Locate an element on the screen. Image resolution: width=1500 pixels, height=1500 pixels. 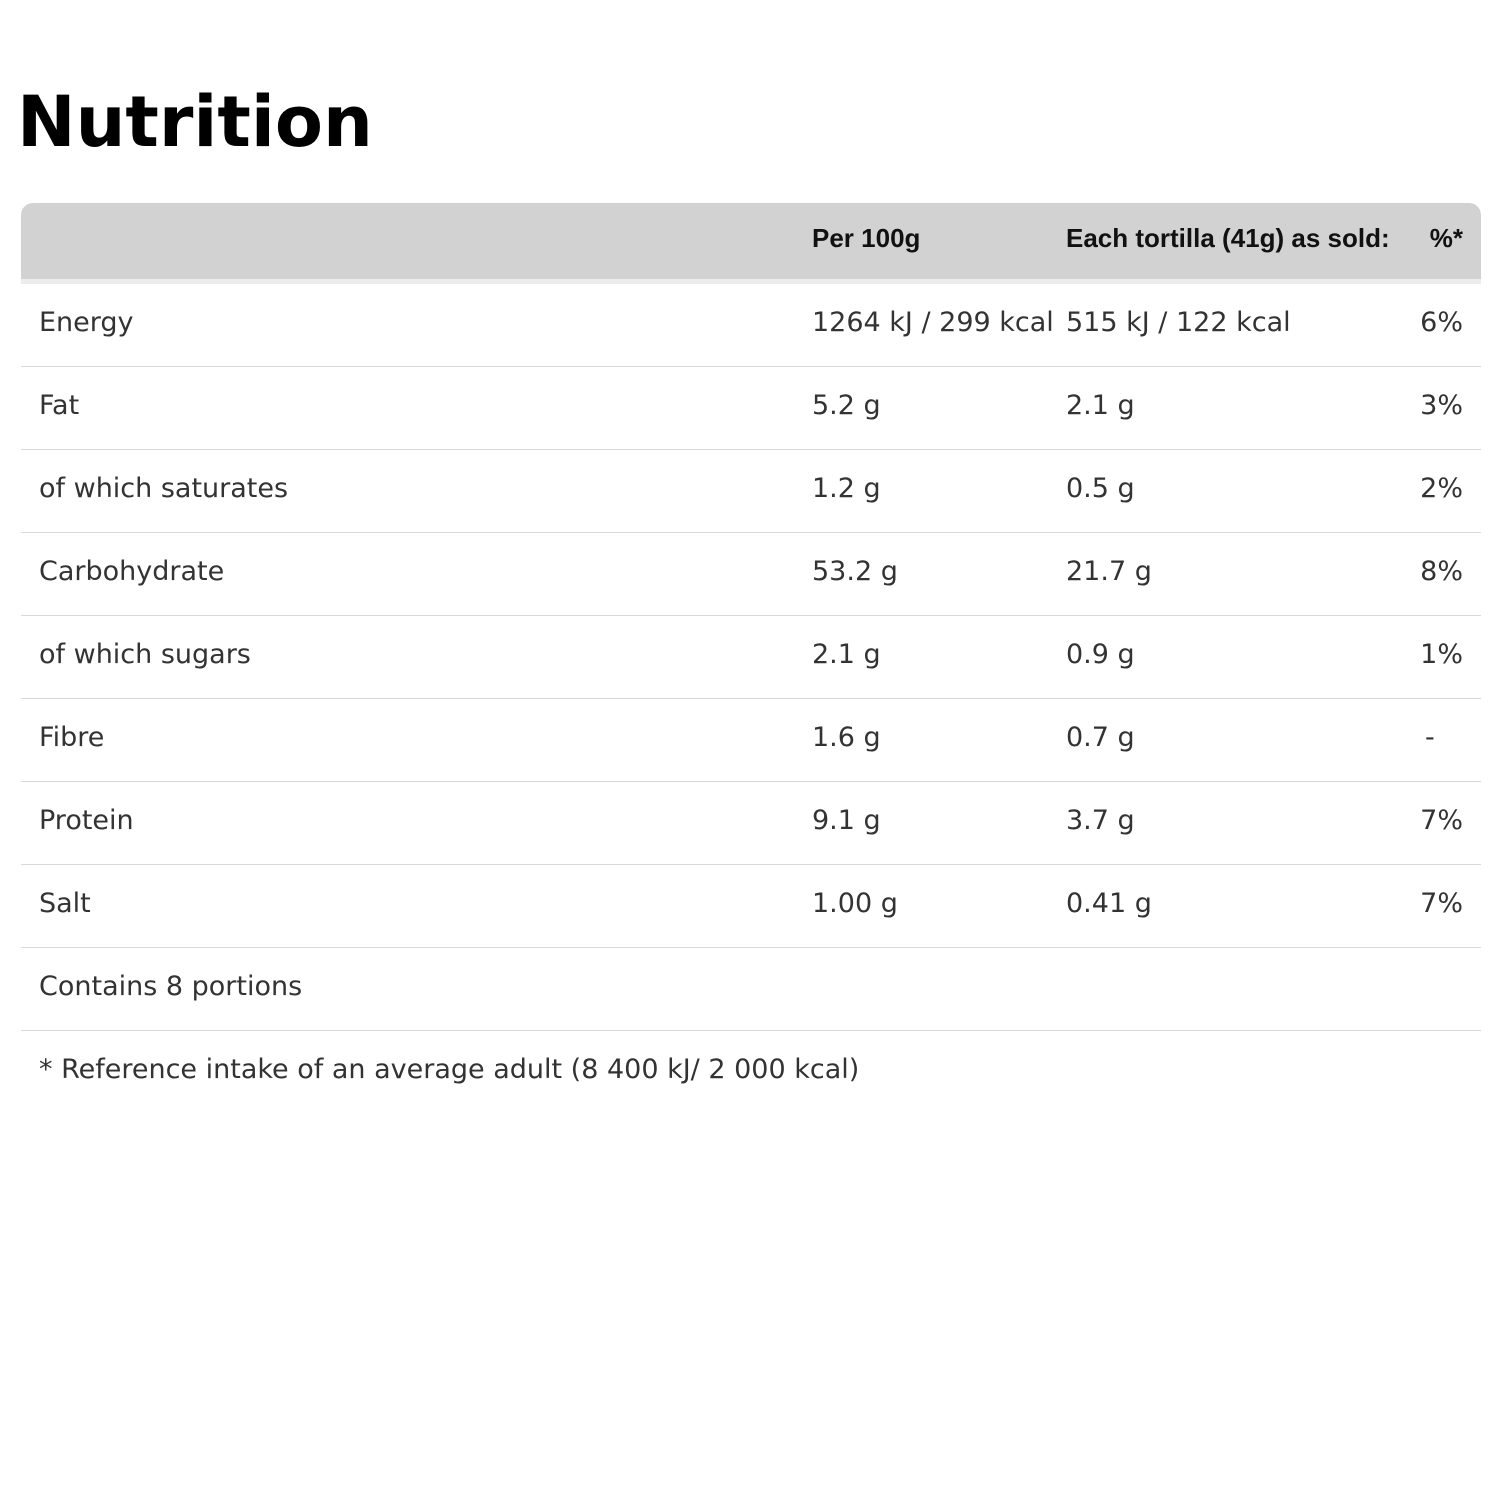
ri-value: 2% is located at coordinates (1441, 488).